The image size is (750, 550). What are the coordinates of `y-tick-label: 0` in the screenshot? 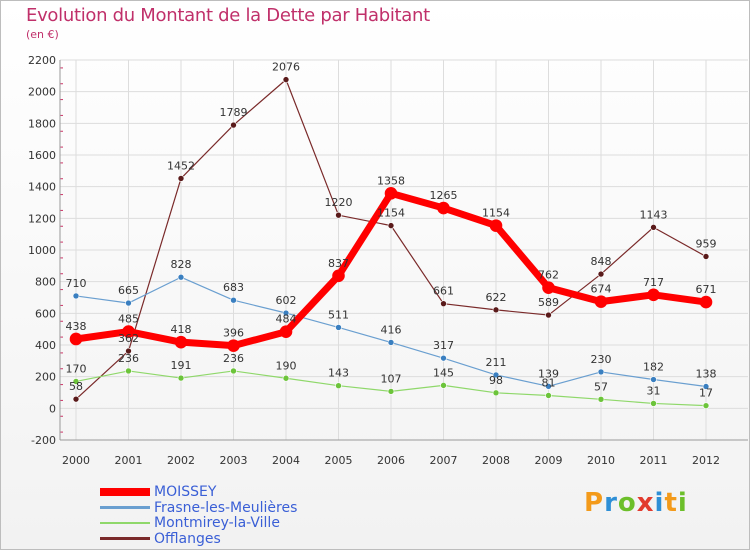 It's located at (52, 408).